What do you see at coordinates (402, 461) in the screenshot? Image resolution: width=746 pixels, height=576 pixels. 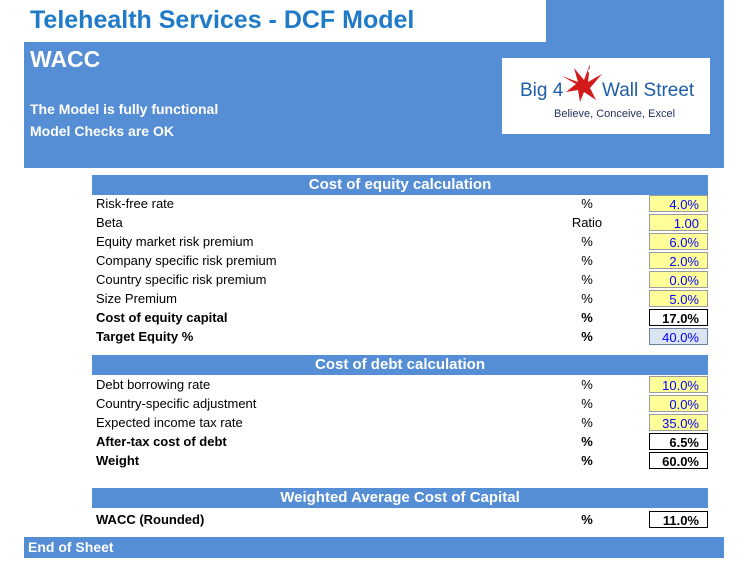 I see `debt-row-weight: Weight % 60.0%` at bounding box center [402, 461].